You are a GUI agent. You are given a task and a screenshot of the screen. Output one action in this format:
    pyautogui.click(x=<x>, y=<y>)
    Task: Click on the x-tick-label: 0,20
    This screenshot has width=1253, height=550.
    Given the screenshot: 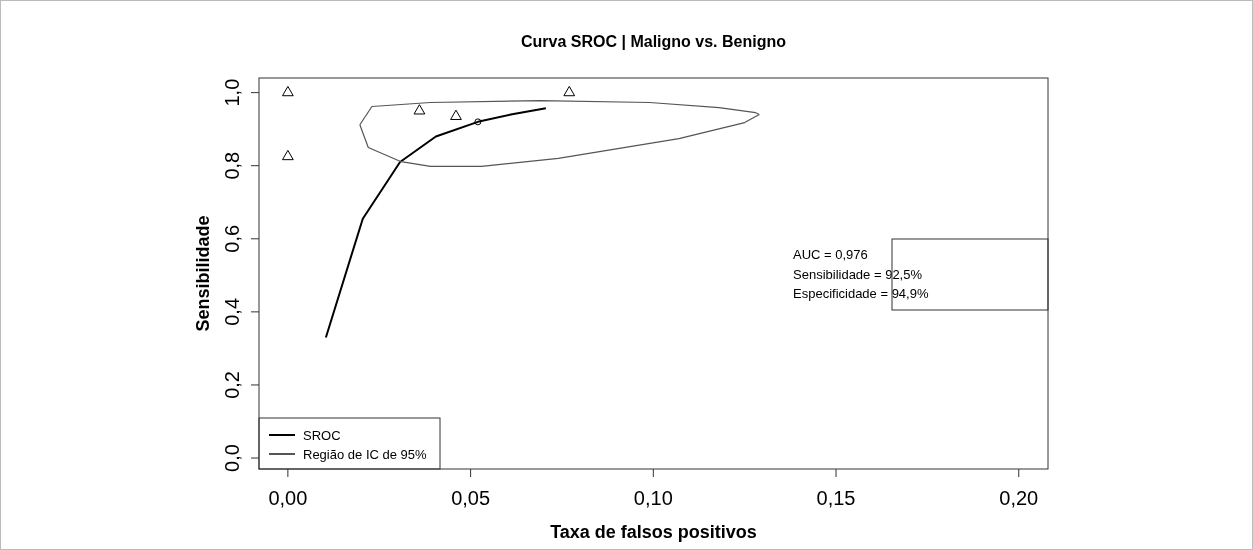 What is the action you would take?
    pyautogui.click(x=1019, y=498)
    